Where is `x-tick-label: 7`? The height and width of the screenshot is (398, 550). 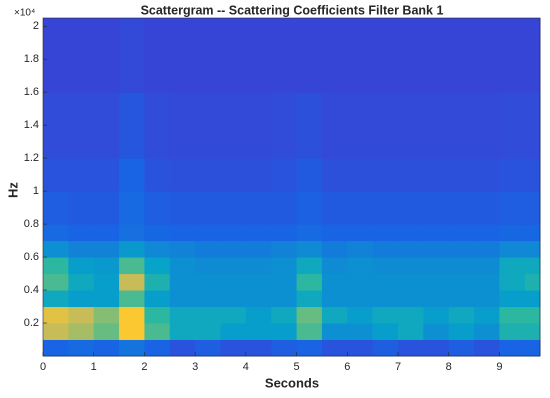 x-tick-label: 7 is located at coordinates (398, 367).